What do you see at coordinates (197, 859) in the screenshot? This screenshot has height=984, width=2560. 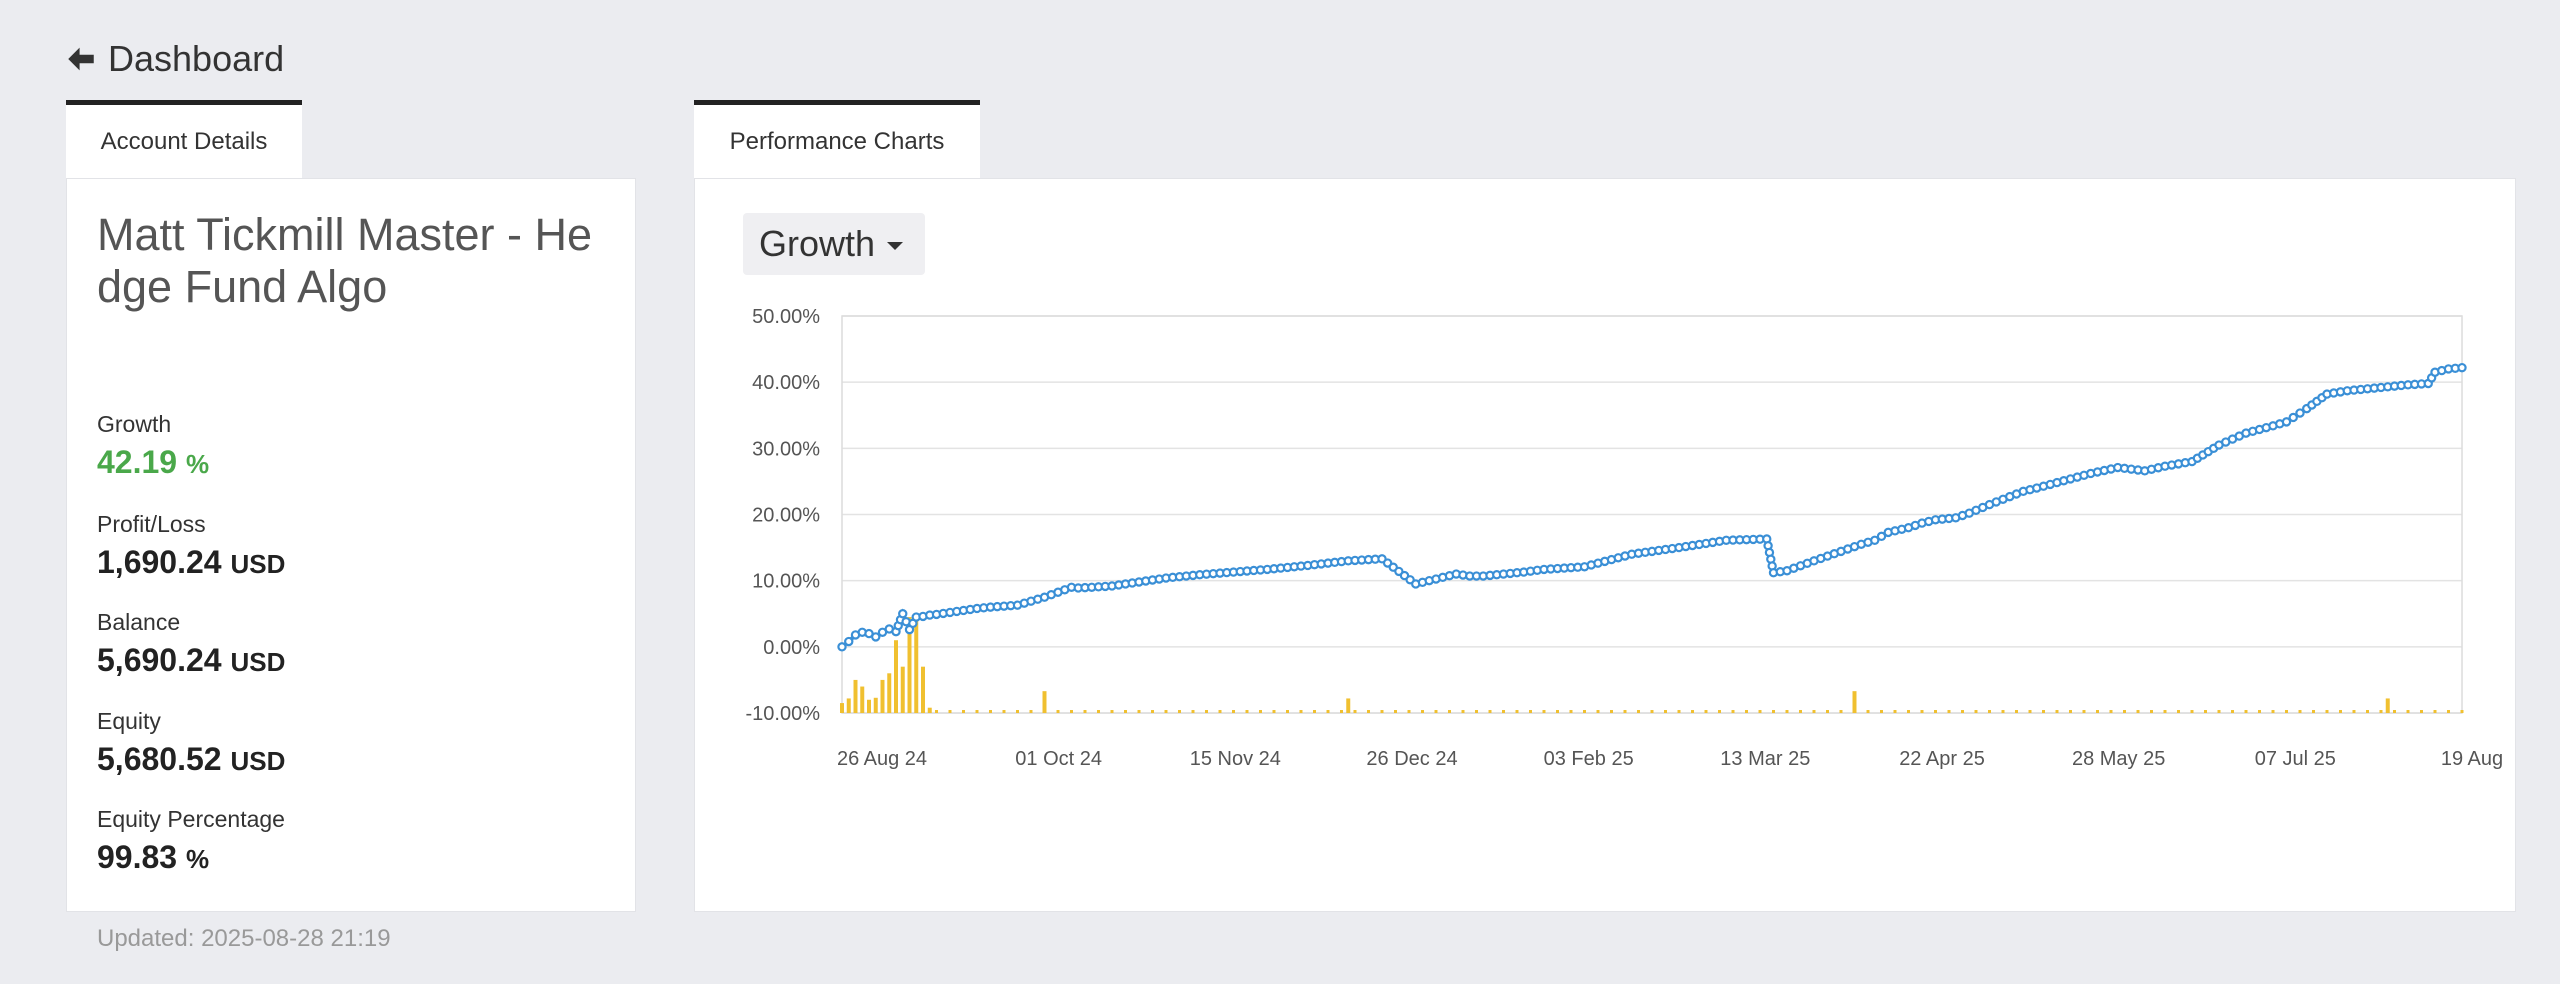 I see `equity-percentage-unit: %` at bounding box center [197, 859].